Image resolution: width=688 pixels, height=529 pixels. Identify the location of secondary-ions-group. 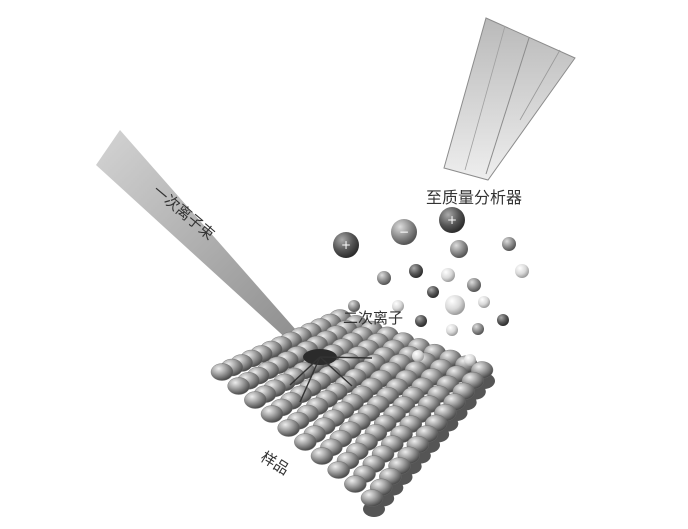
(431, 286).